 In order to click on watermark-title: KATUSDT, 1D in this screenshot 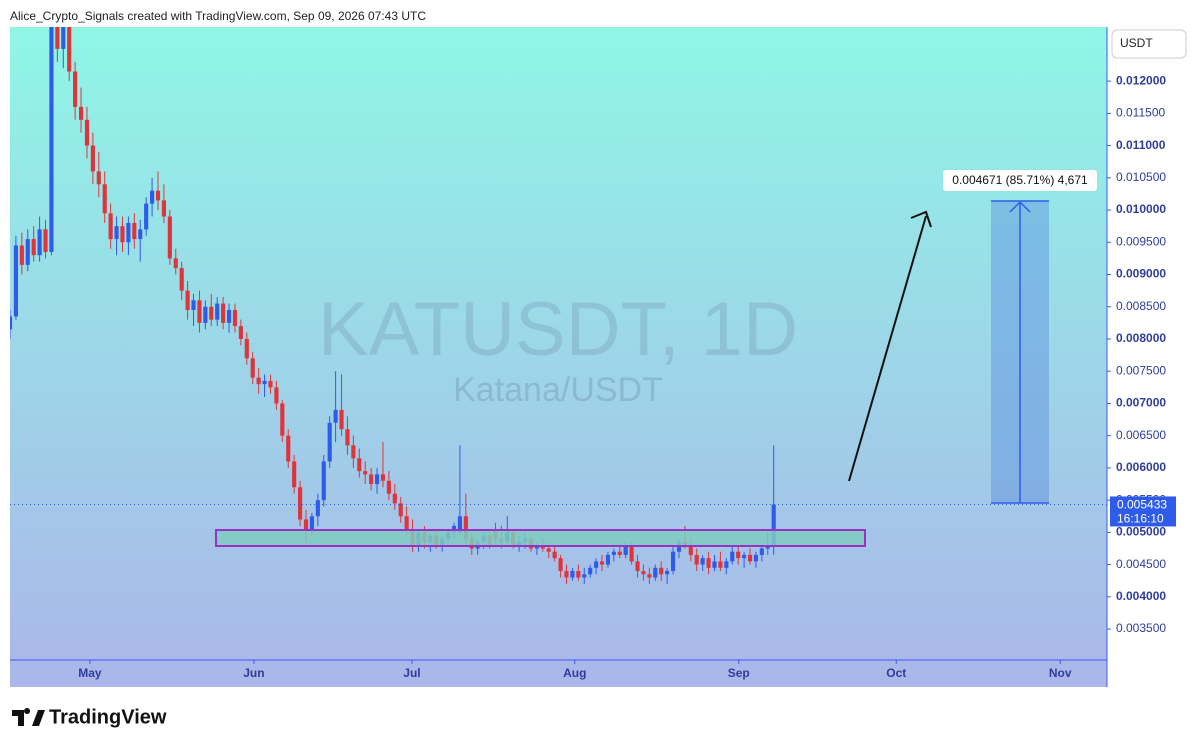, I will do `click(558, 329)`.